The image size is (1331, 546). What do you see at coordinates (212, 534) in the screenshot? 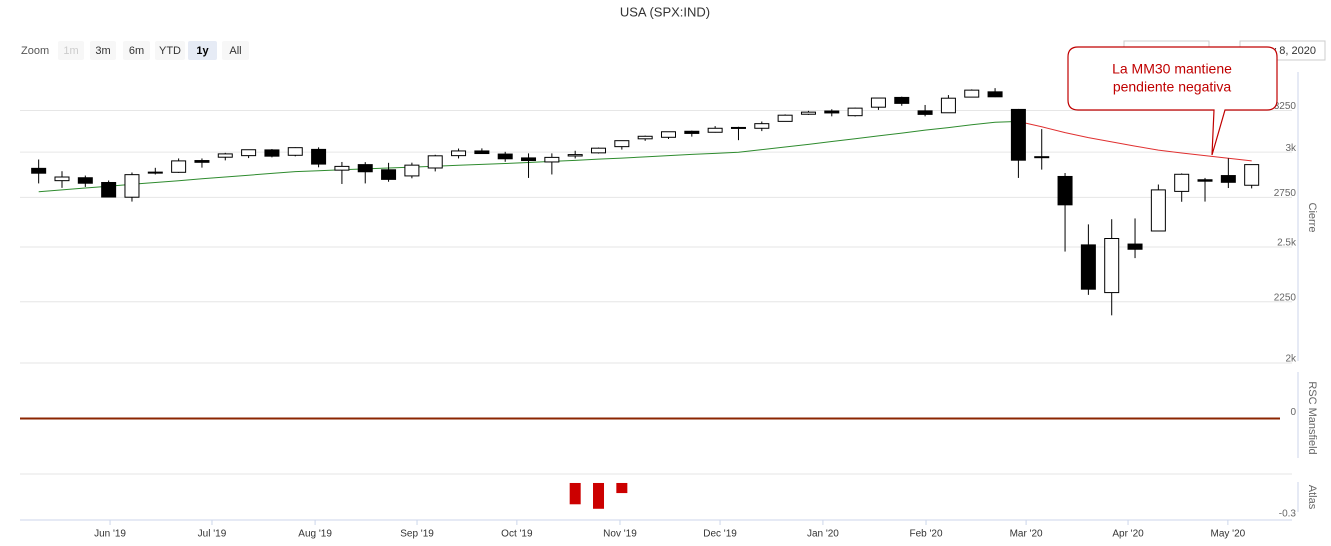
I see `x-tick-label: Jul '19` at bounding box center [212, 534].